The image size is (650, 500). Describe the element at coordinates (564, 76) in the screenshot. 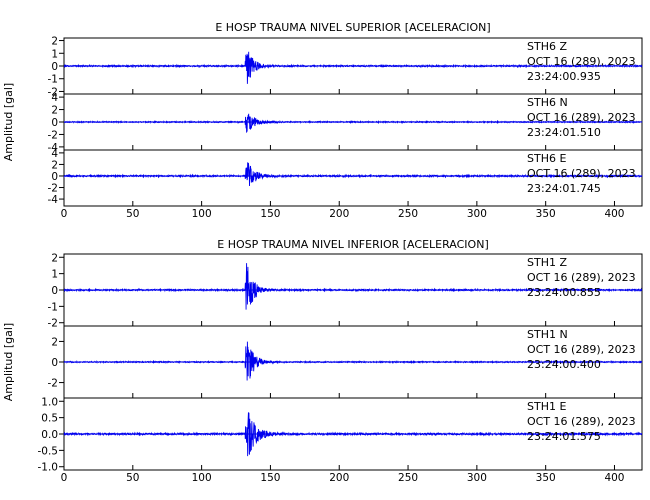

I see `time-label: 23:24:00.935` at that location.